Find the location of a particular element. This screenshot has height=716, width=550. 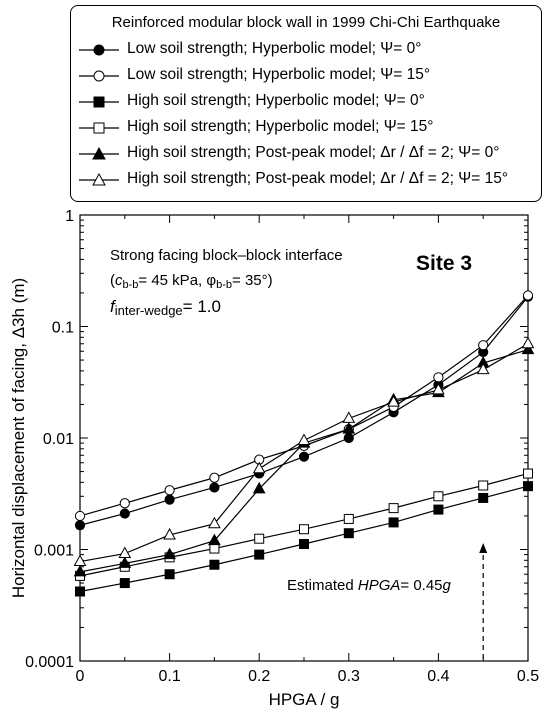

legend-marker-open-triangle is located at coordinates (99, 179).